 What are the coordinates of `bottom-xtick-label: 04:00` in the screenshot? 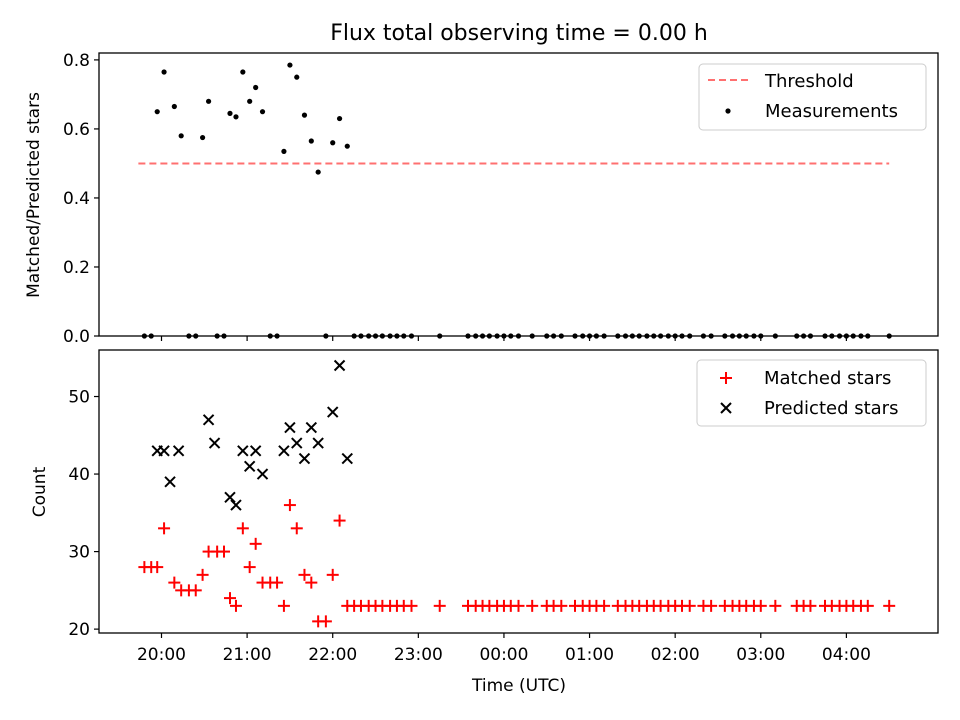 It's located at (846, 655).